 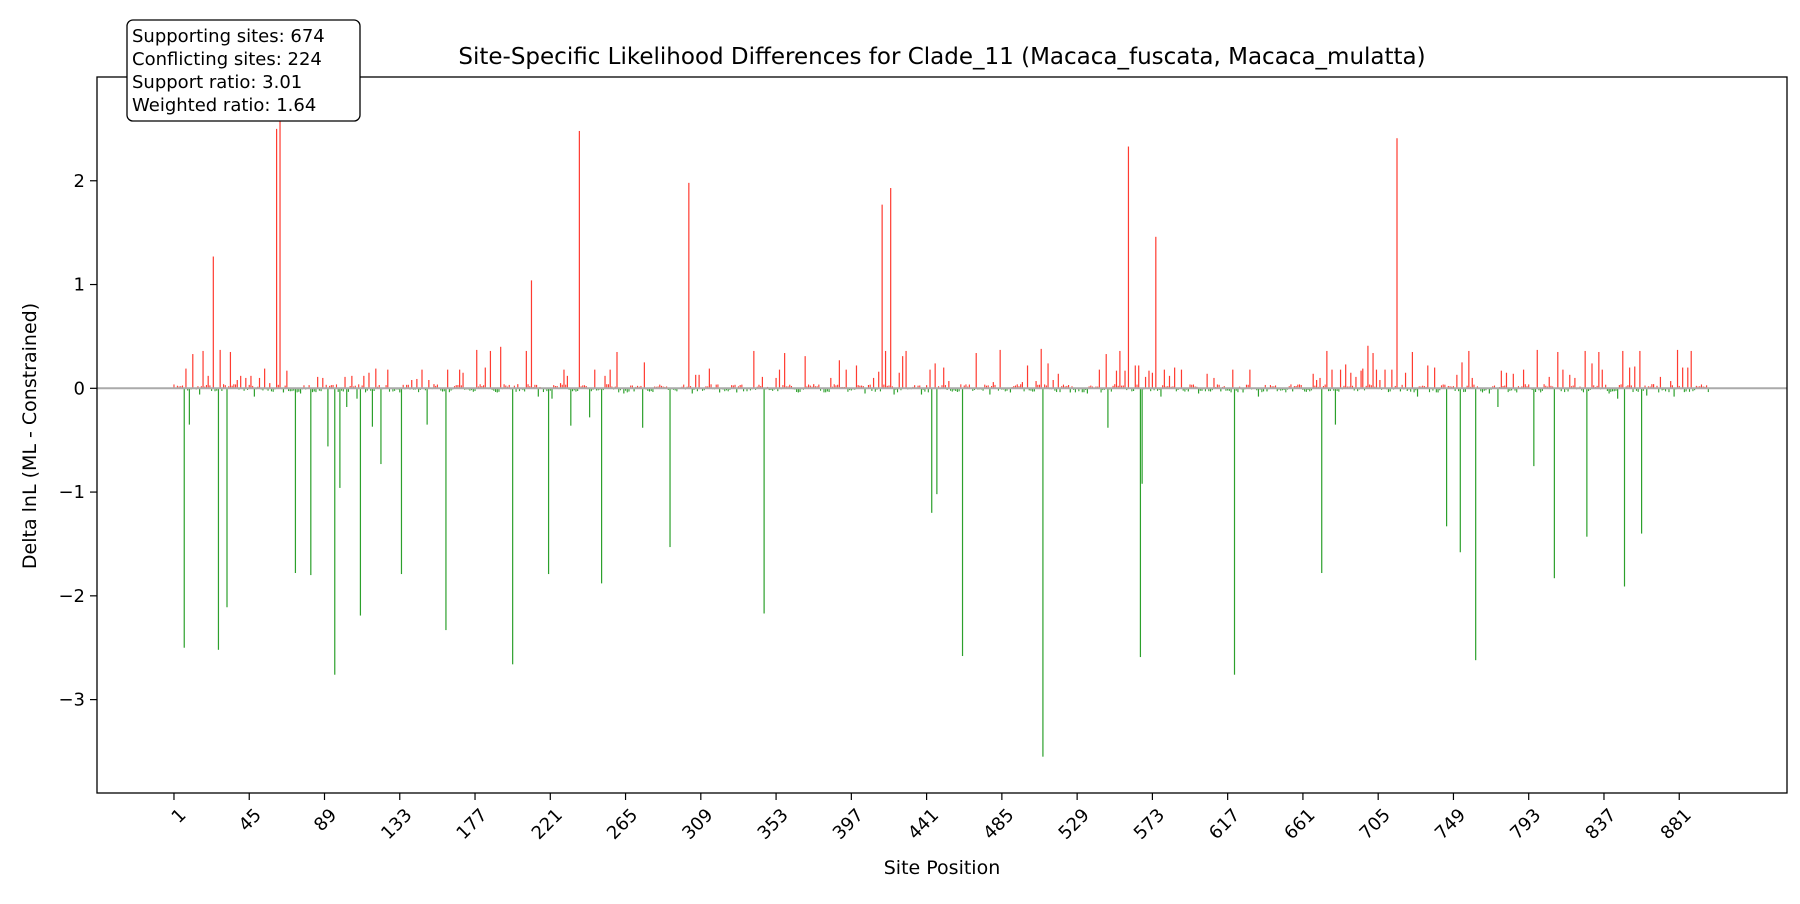 I want to click on y-tick-label: −3, so click(x=71, y=700).